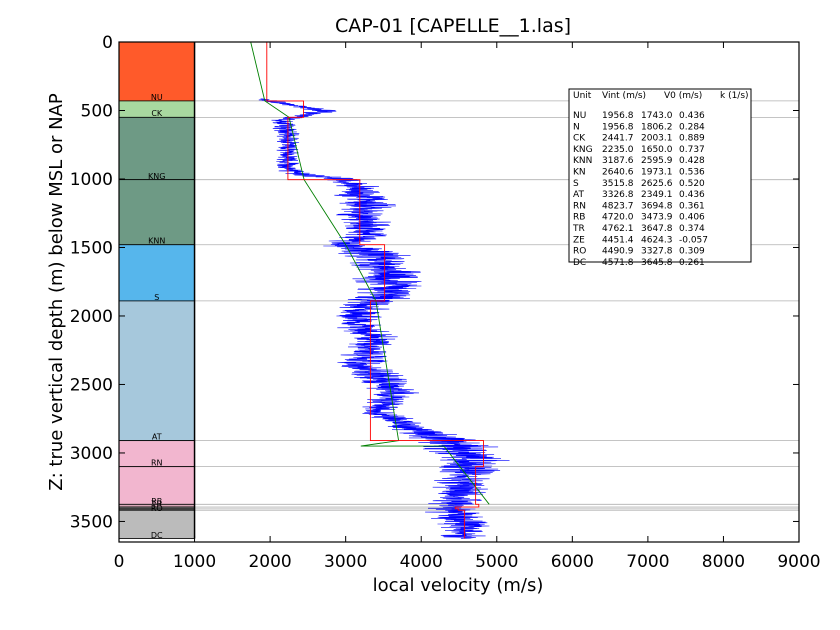 Image resolution: width=840 pixels, height=630 pixels. Describe the element at coordinates (657, 195) in the screenshot. I see `table-cell: 2349.1` at that location.